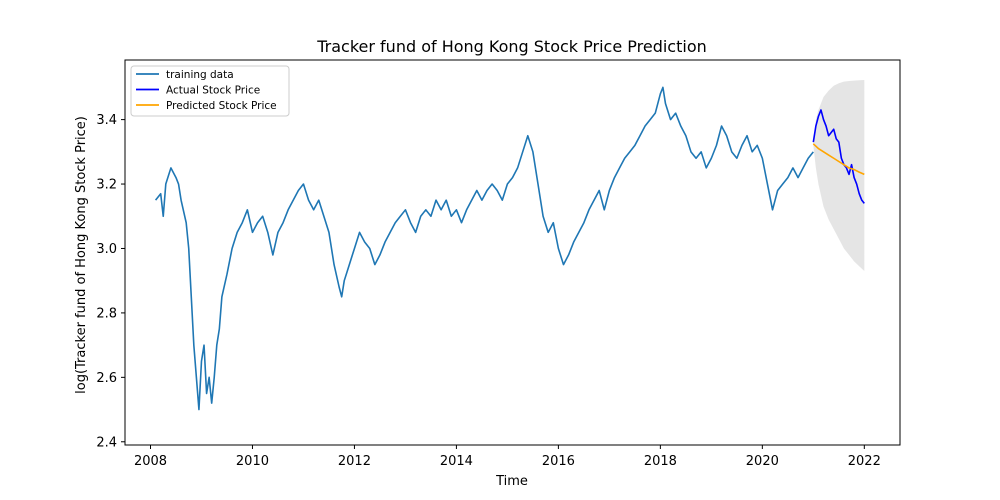 The height and width of the screenshot is (500, 1000). What do you see at coordinates (213, 90) in the screenshot?
I see `legend-label: Actual Stock Price` at bounding box center [213, 90].